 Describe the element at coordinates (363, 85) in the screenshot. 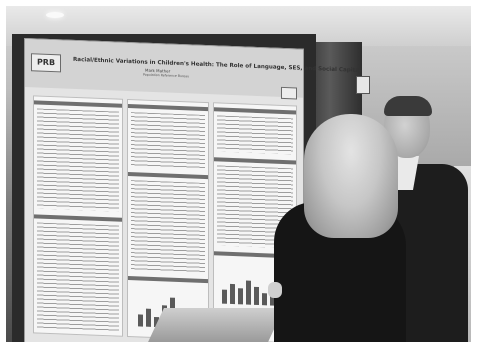

I see `wall-sign` at that location.